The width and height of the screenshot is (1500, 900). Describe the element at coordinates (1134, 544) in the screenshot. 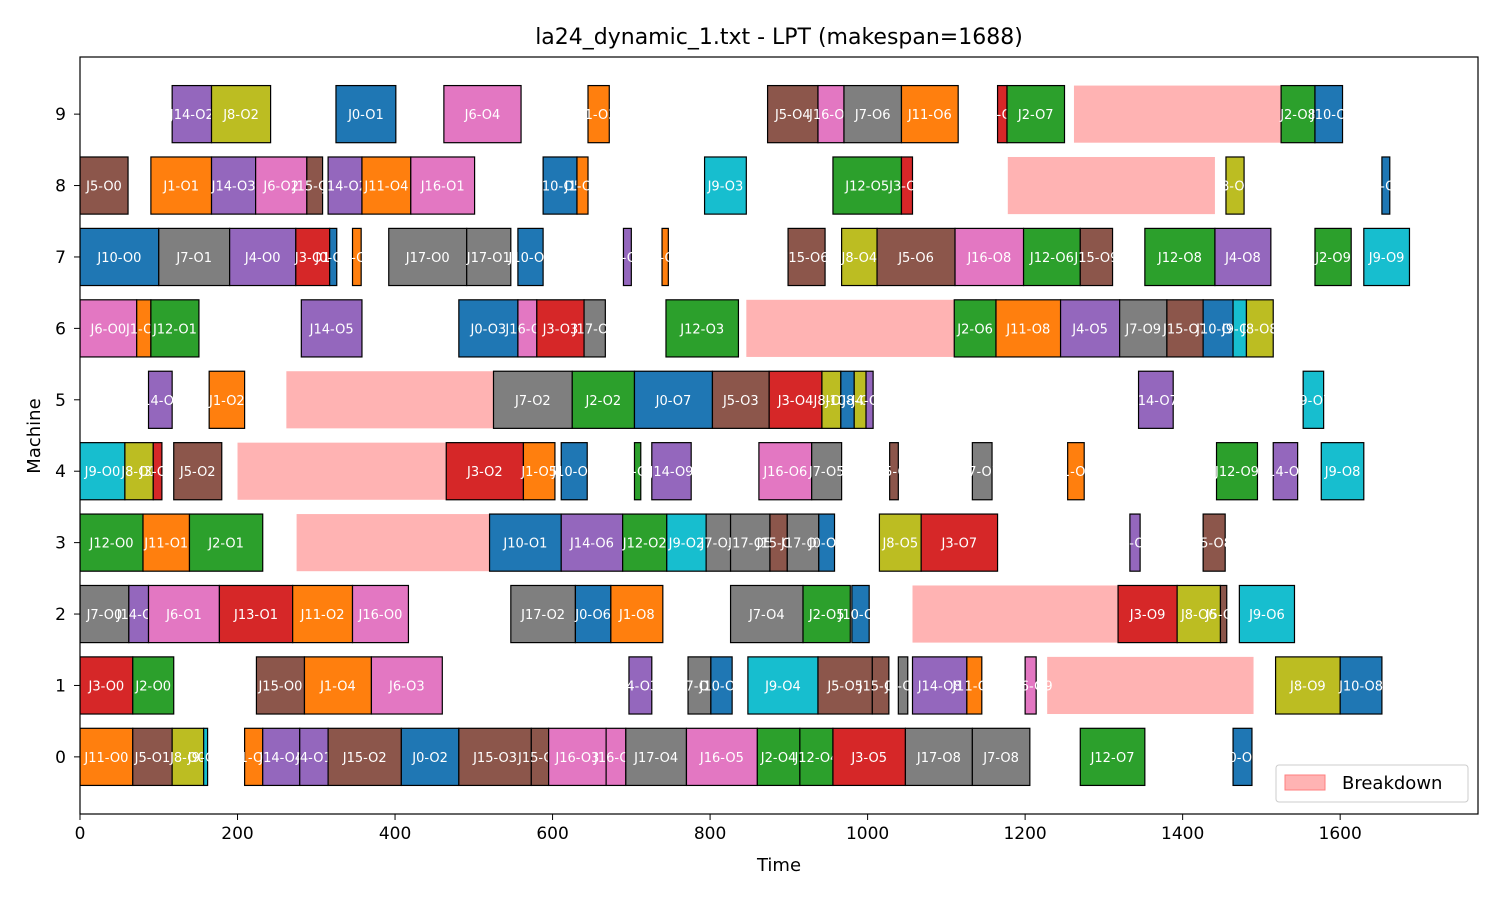

I see `task-label: J4-O7` at that location.